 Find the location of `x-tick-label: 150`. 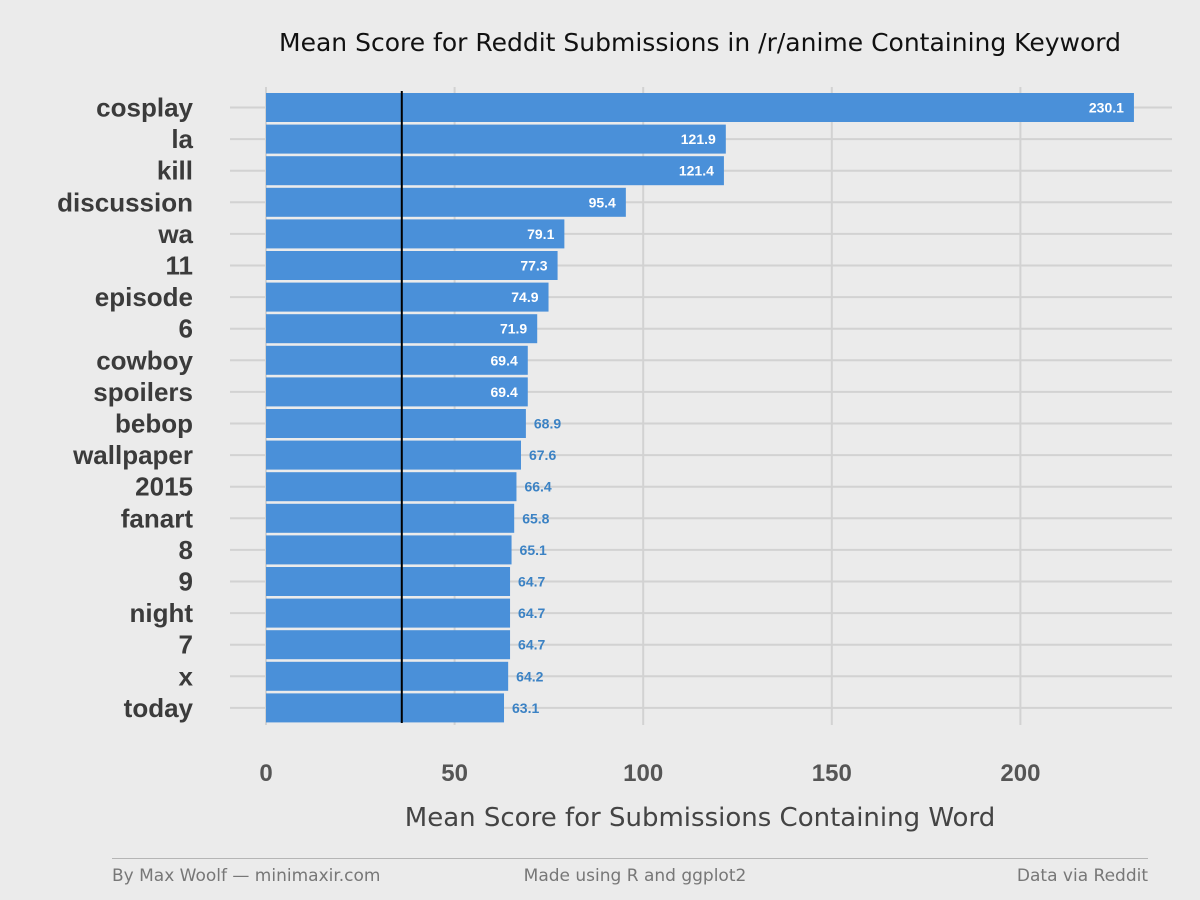

x-tick-label: 150 is located at coordinates (832, 773).